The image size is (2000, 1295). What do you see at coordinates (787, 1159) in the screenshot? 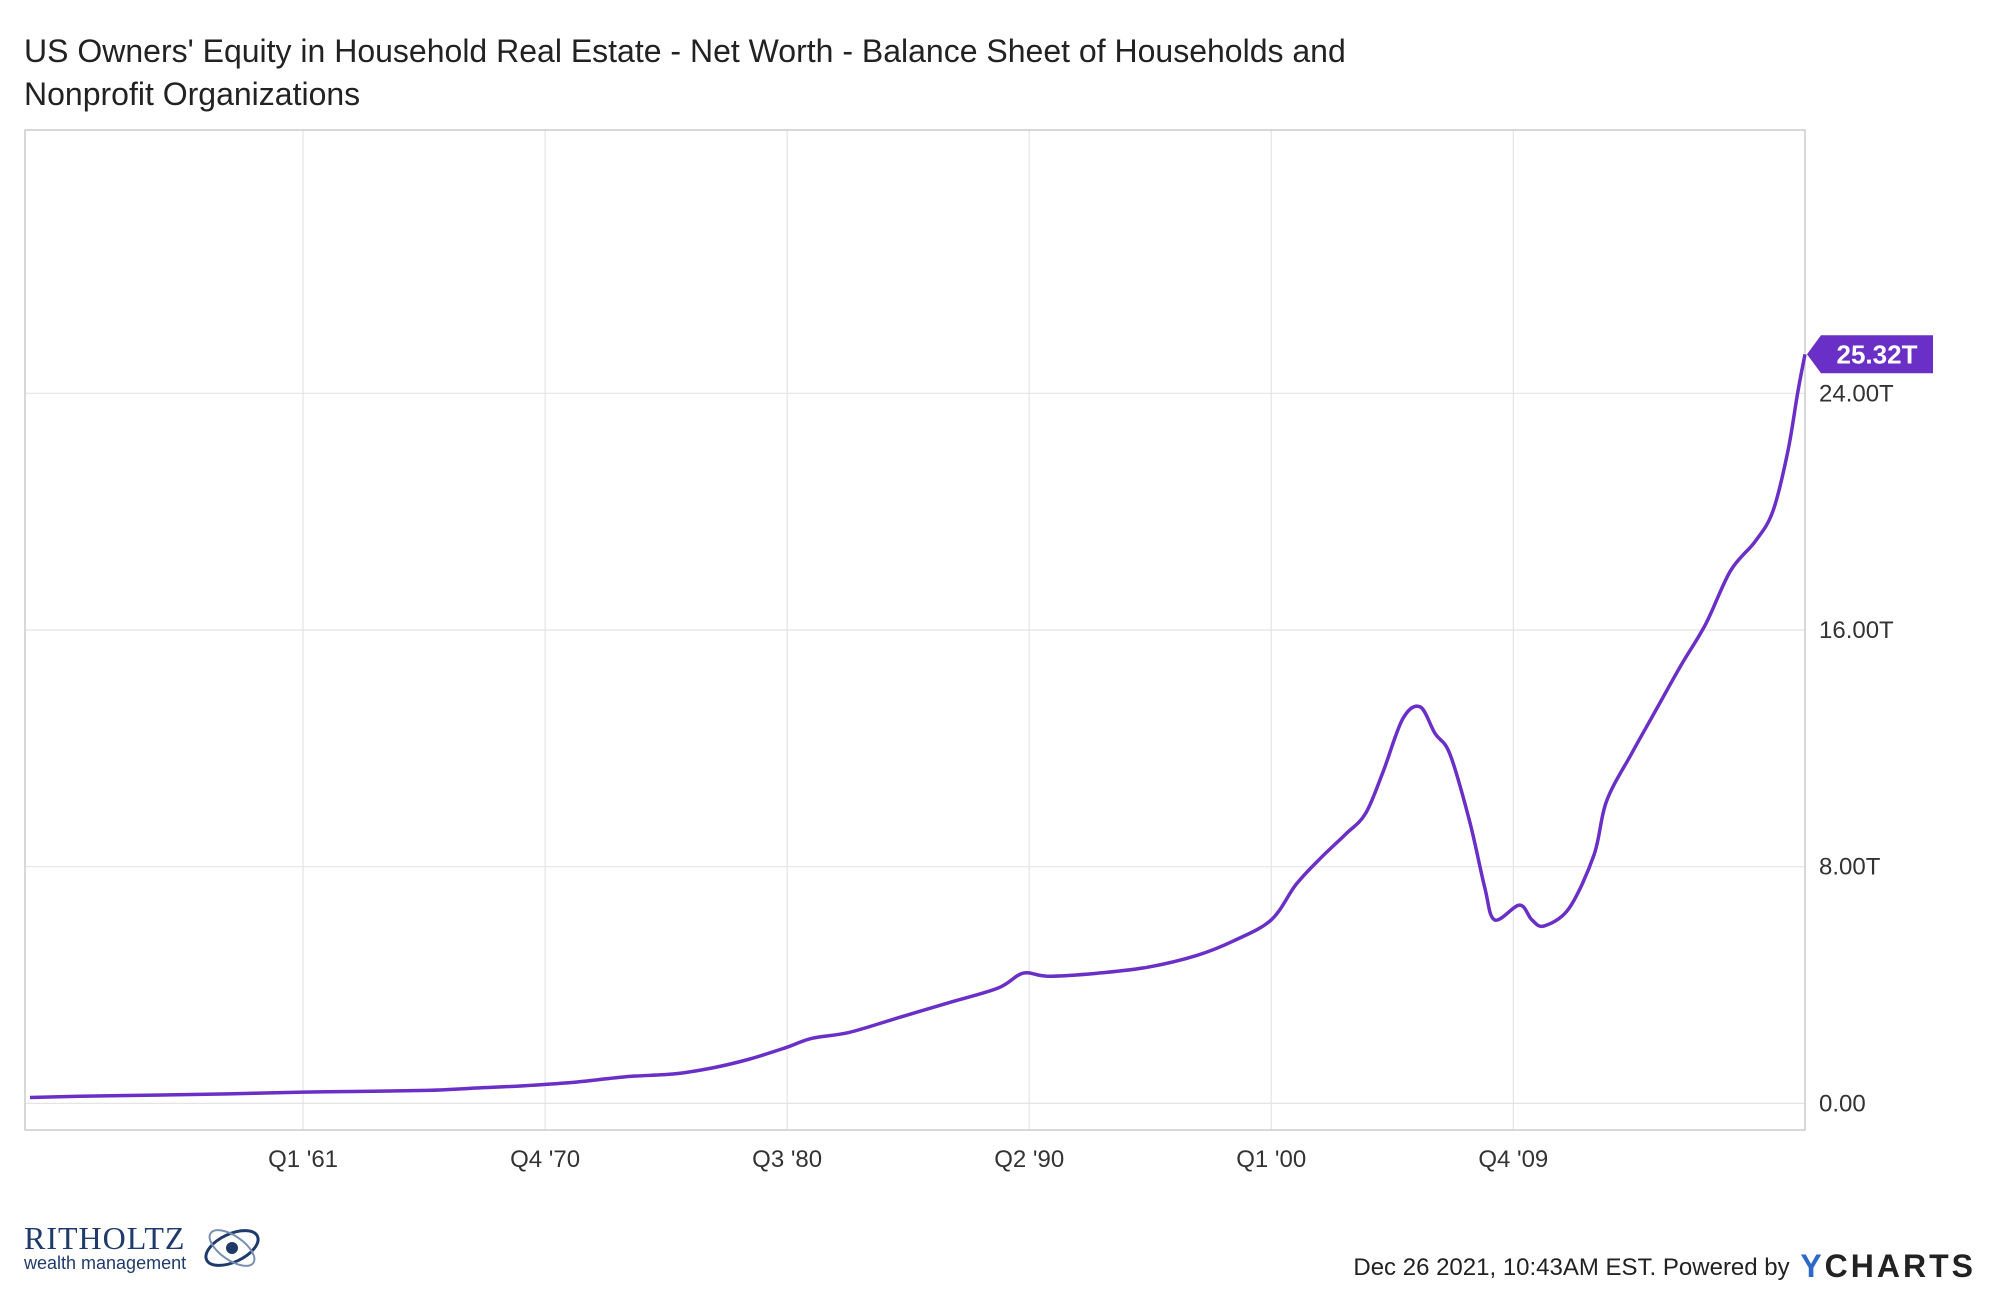
I see `x-tick-label: Q3 '80` at bounding box center [787, 1159].